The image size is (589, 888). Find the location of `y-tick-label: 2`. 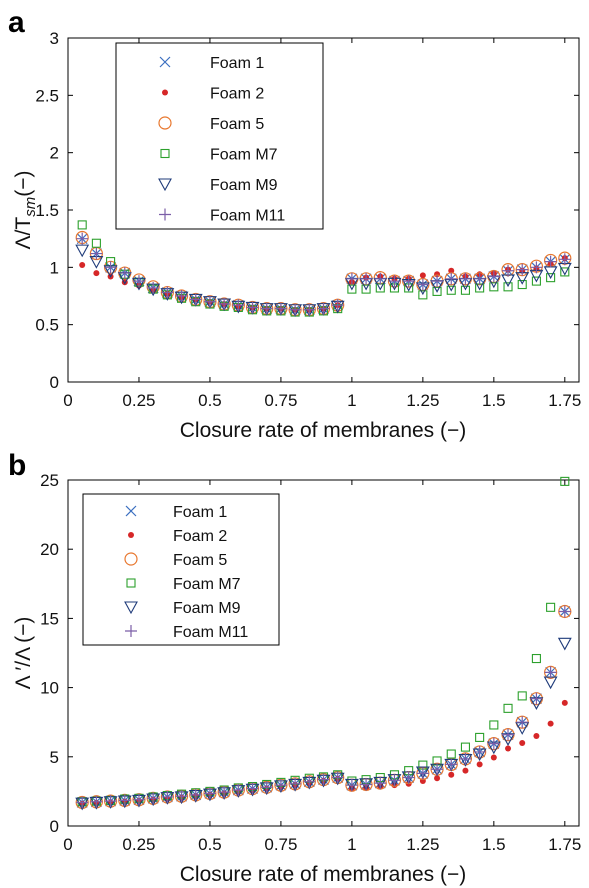

y-tick-label: 2 is located at coordinates (54, 153).